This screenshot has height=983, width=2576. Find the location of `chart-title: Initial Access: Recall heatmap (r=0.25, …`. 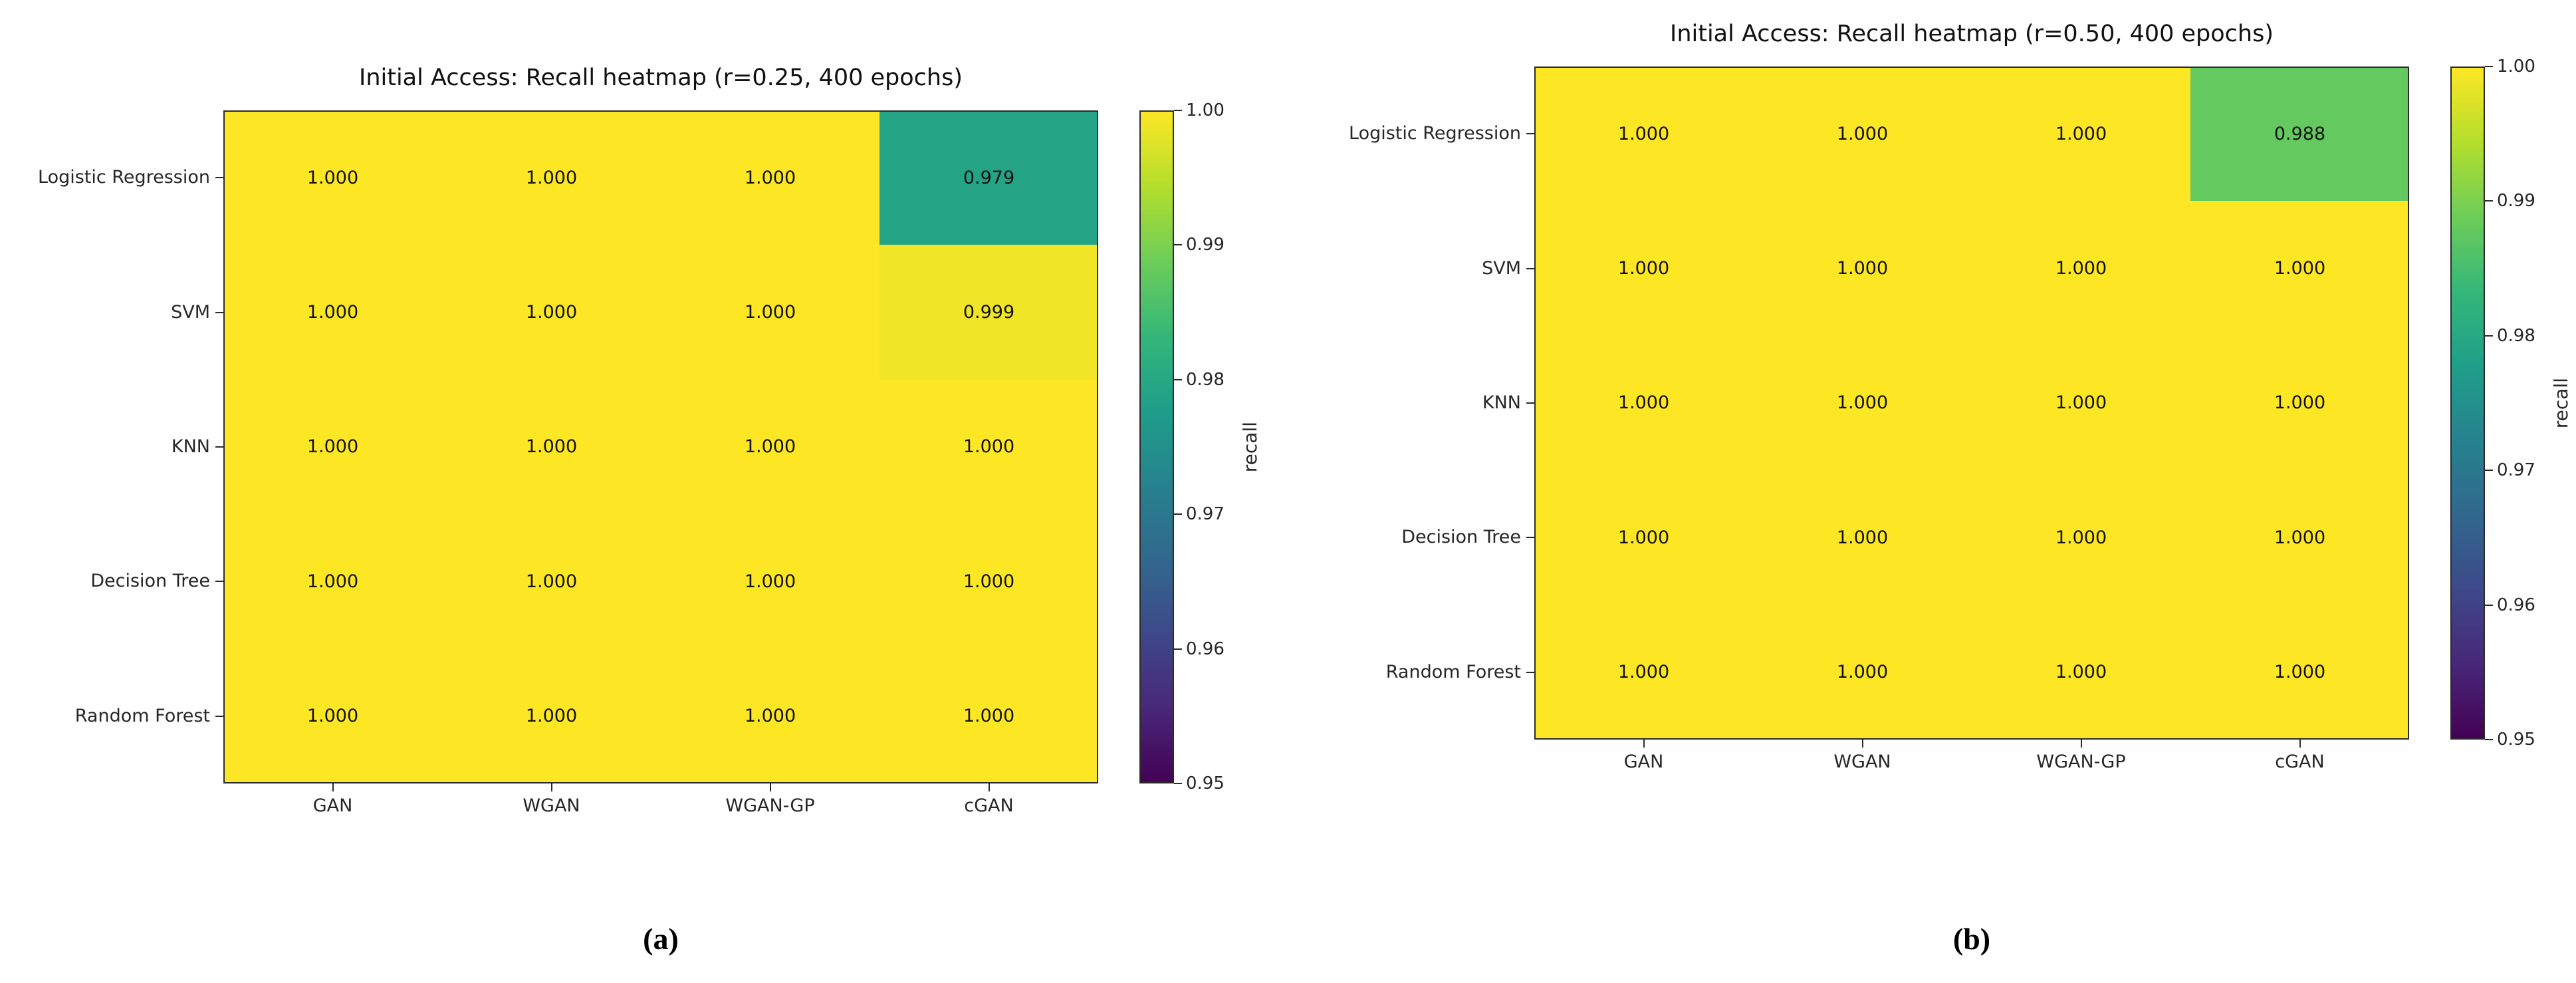

chart-title: Initial Access: Recall heatmap (r=0.25, … is located at coordinates (661, 78).